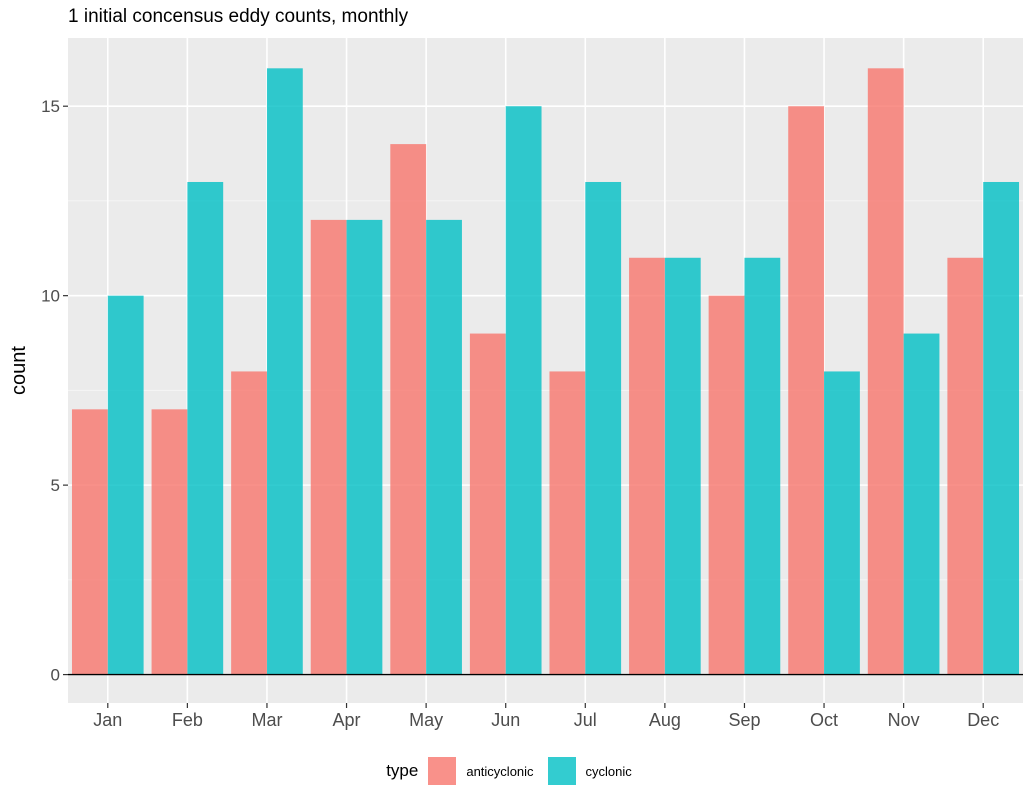  Describe the element at coordinates (921, 504) in the screenshot. I see `bar-cyclonic-nov` at that location.